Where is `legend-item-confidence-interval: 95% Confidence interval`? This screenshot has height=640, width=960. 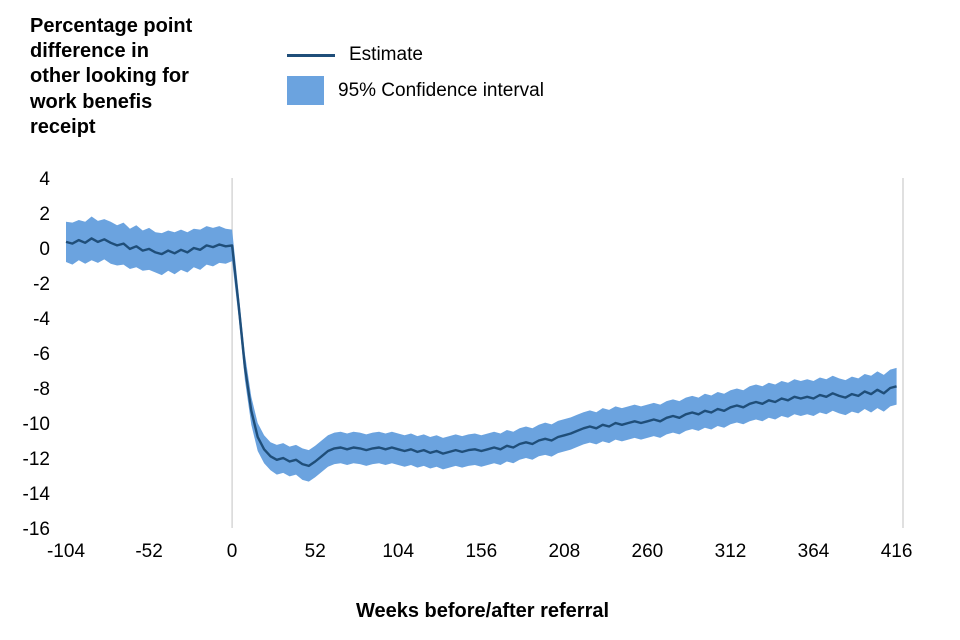 legend-item-confidence-interval: 95% Confidence interval is located at coordinates (415, 90).